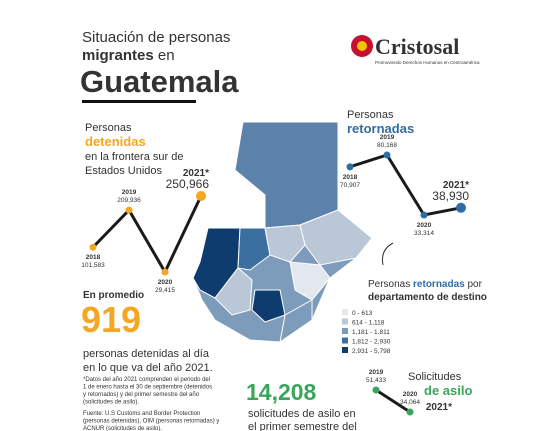 The height and width of the screenshot is (431, 551). I want to click on legend-caption: Personas retornadas por, so click(425, 284).